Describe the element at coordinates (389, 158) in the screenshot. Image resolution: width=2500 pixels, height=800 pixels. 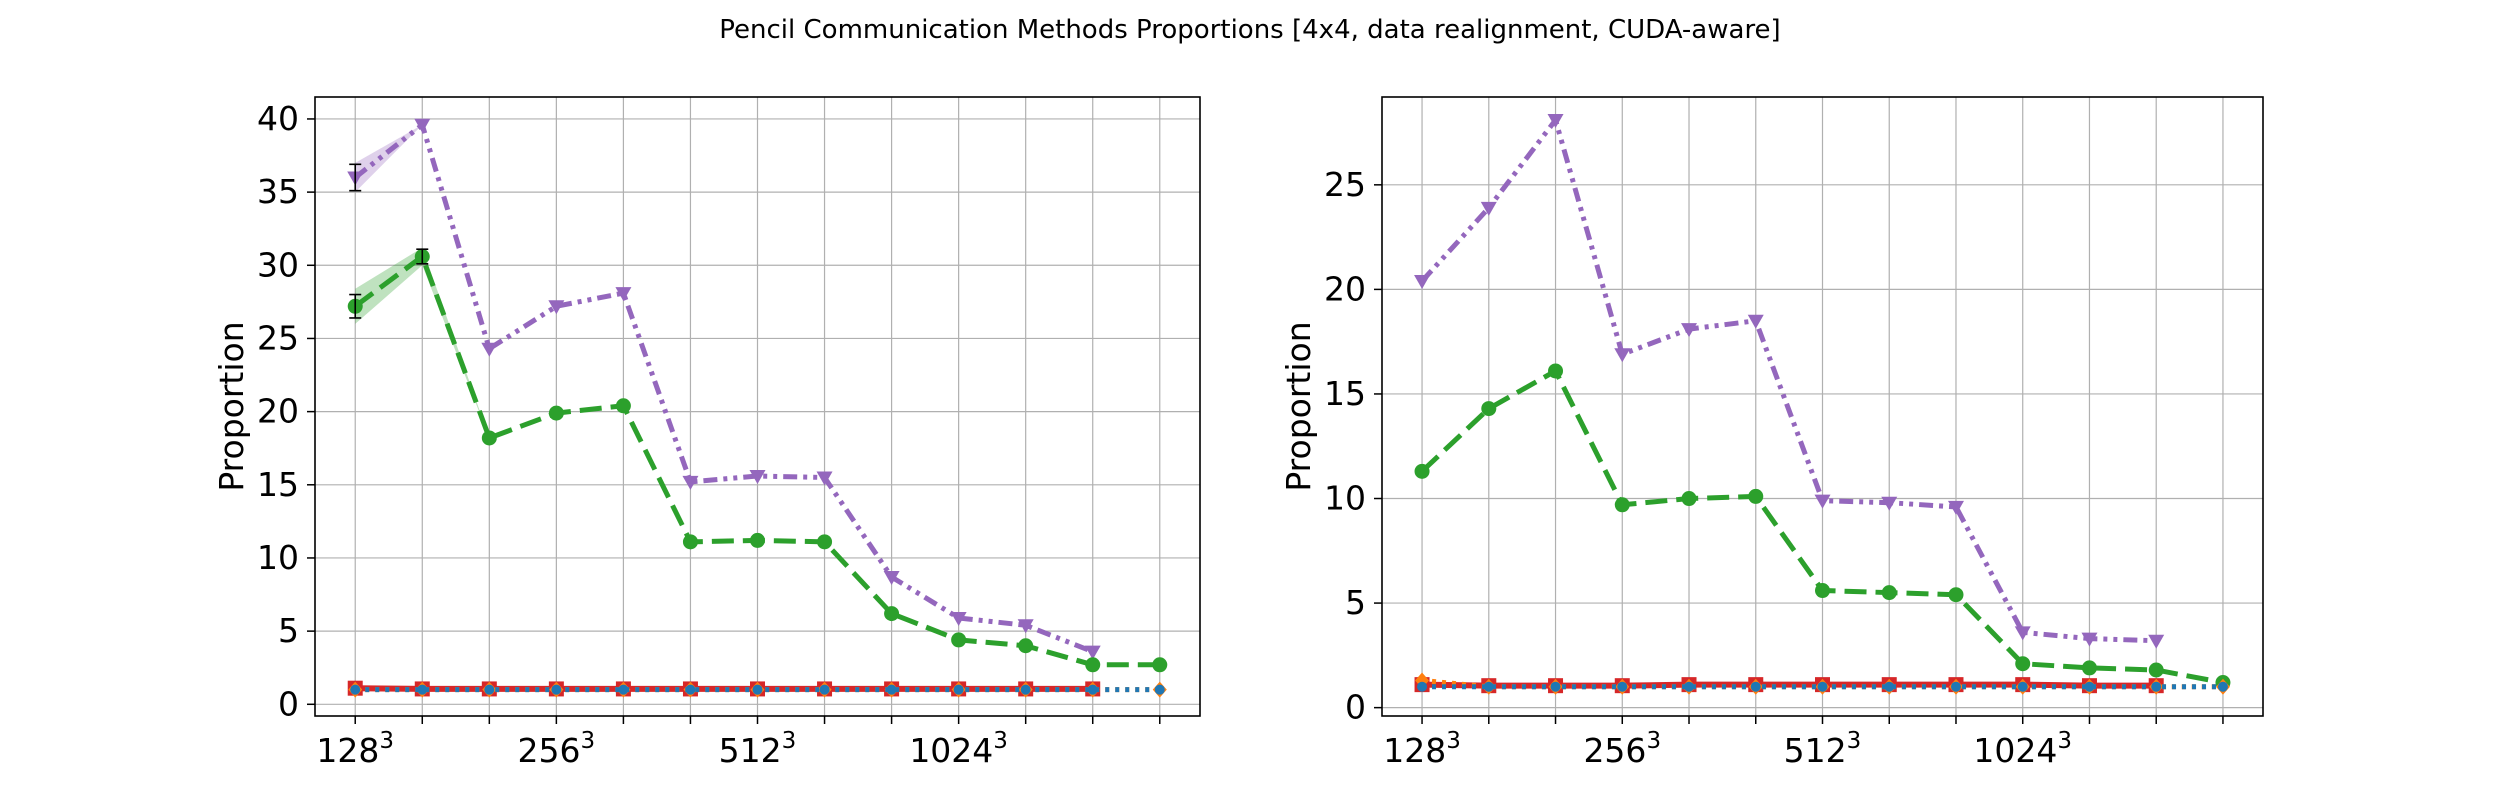
I see `confidence-band` at that location.